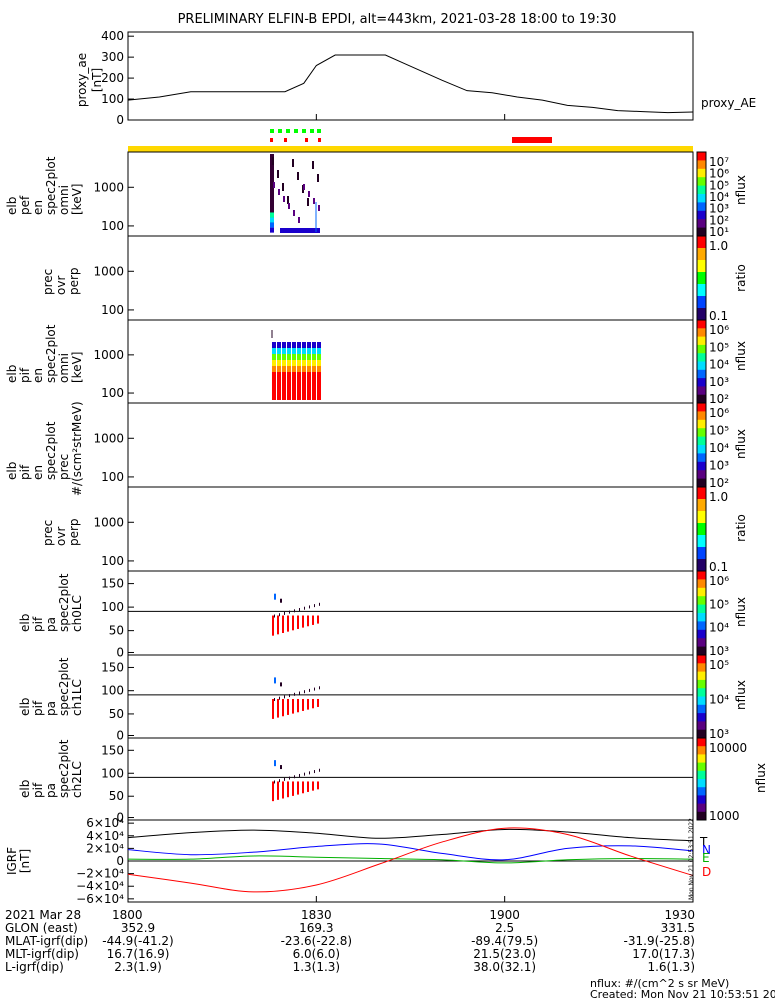 This screenshot has width=775, height=1000. I want to click on panel-ytick-label: 150, so click(112, 584).